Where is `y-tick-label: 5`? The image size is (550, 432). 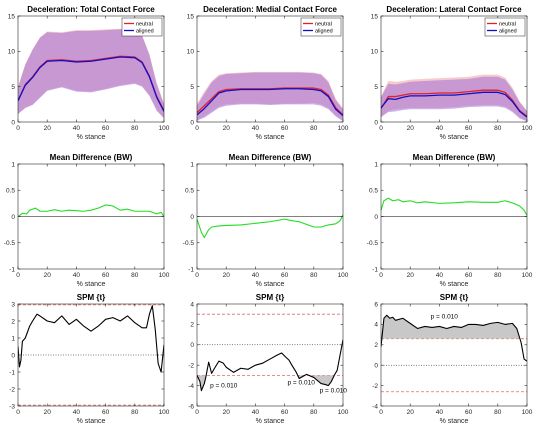 y-tick-label: 5 is located at coordinates (192, 87).